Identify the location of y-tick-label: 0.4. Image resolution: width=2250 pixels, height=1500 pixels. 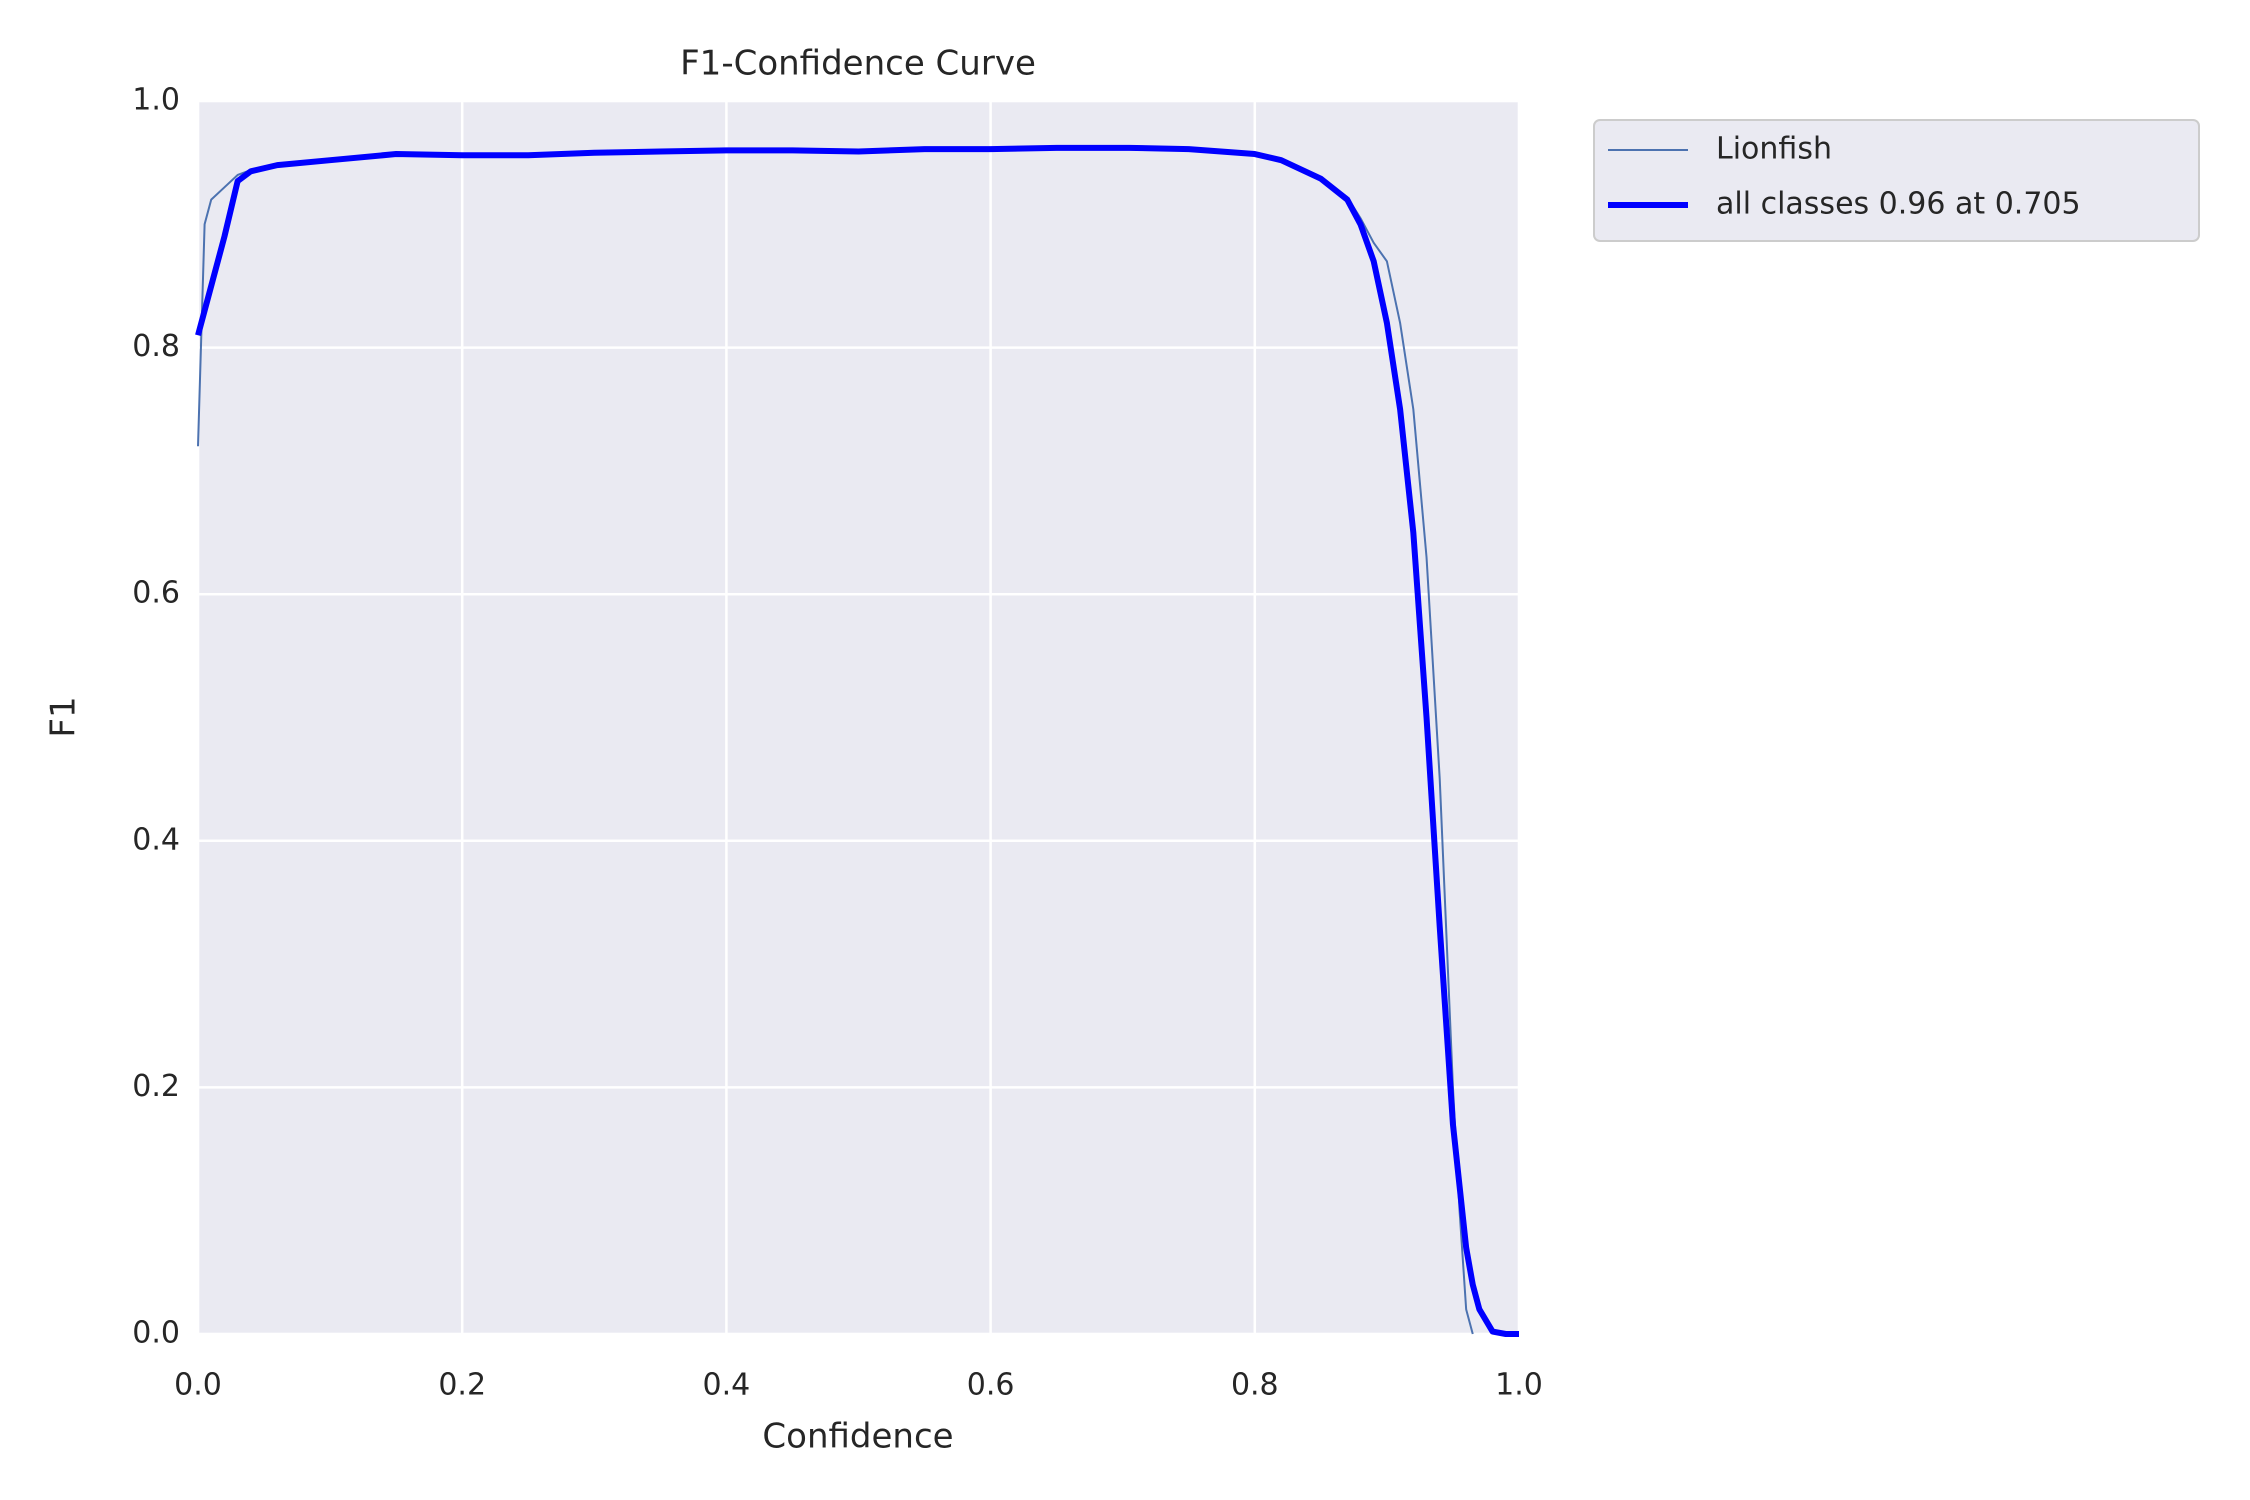
(156, 839).